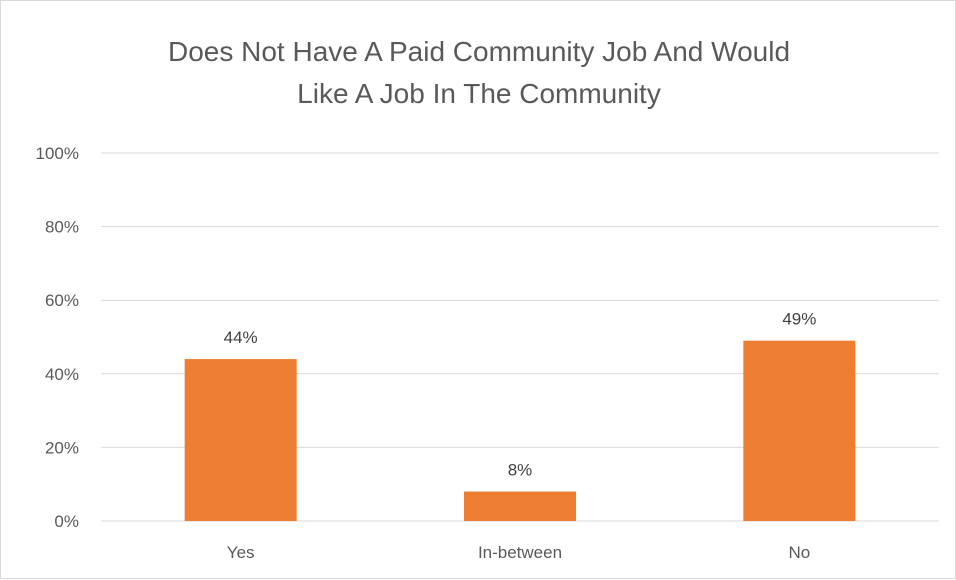  I want to click on data-label: 44%, so click(241, 337).